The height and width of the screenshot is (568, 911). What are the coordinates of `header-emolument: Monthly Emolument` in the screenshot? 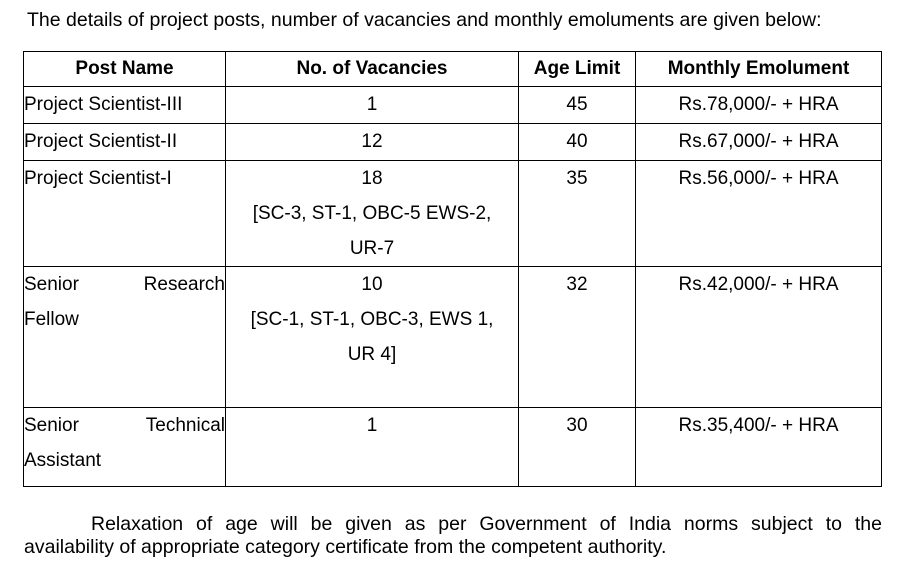 It's located at (758, 69).